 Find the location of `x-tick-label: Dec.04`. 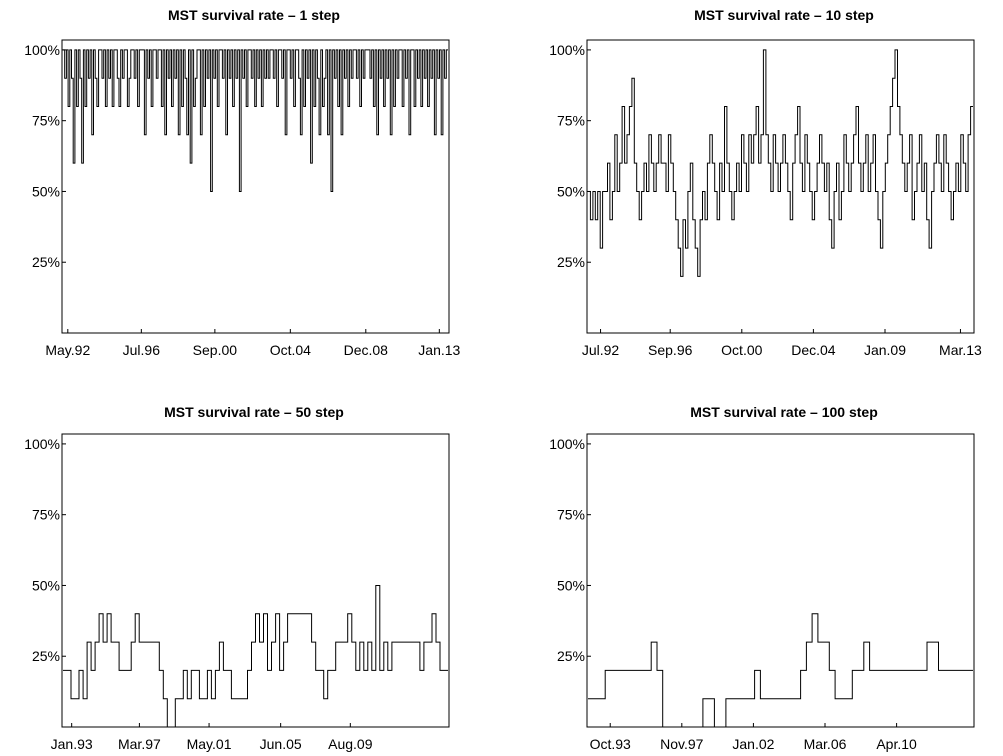

x-tick-label: Dec.04 is located at coordinates (813, 350).